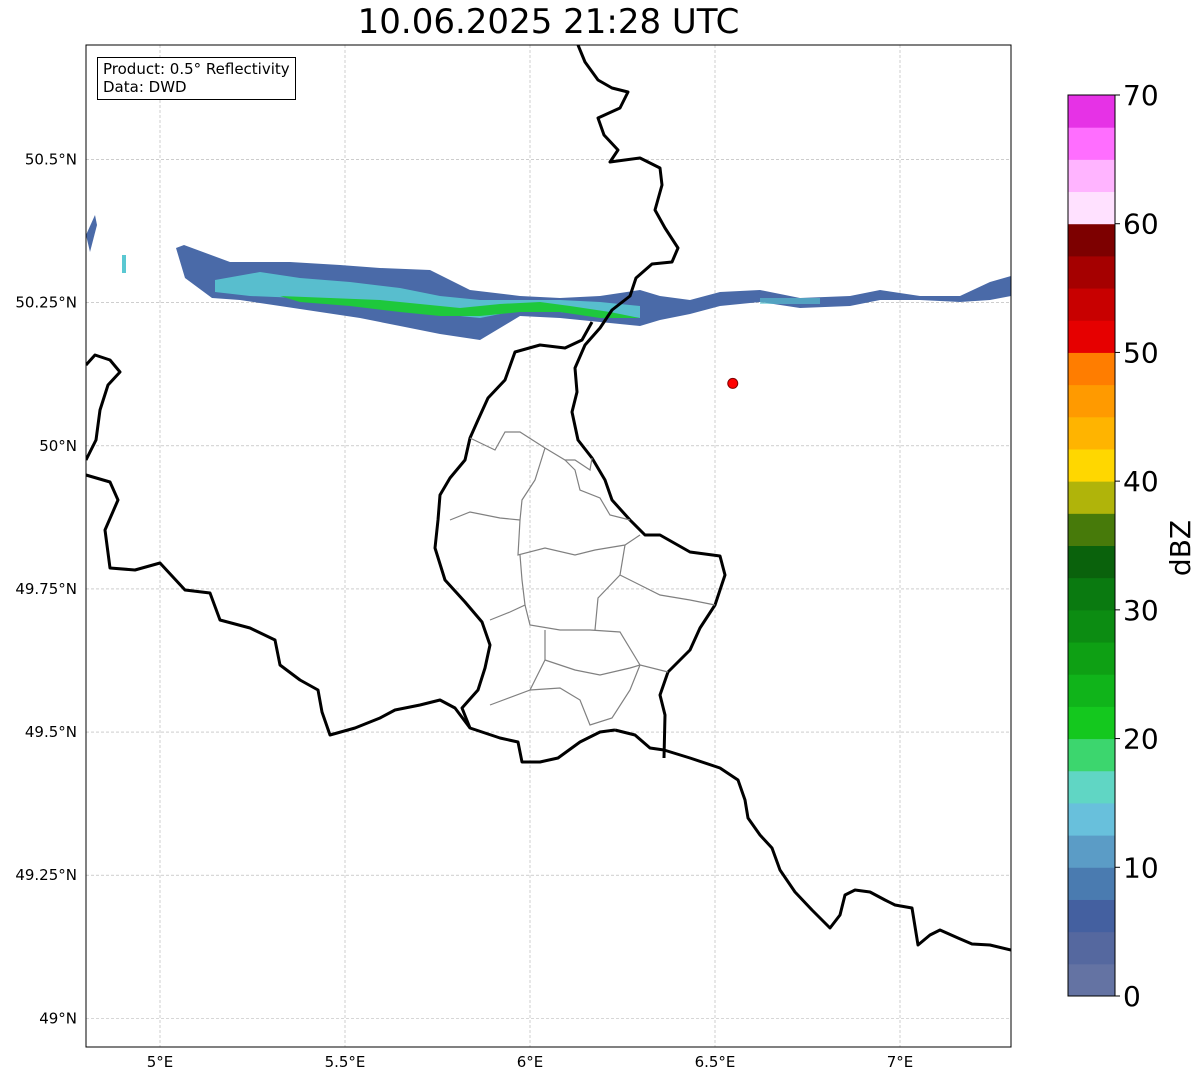 The width and height of the screenshot is (1202, 1081). Describe the element at coordinates (1141, 739) in the screenshot. I see `colorbar-tick-label: 20` at that location.